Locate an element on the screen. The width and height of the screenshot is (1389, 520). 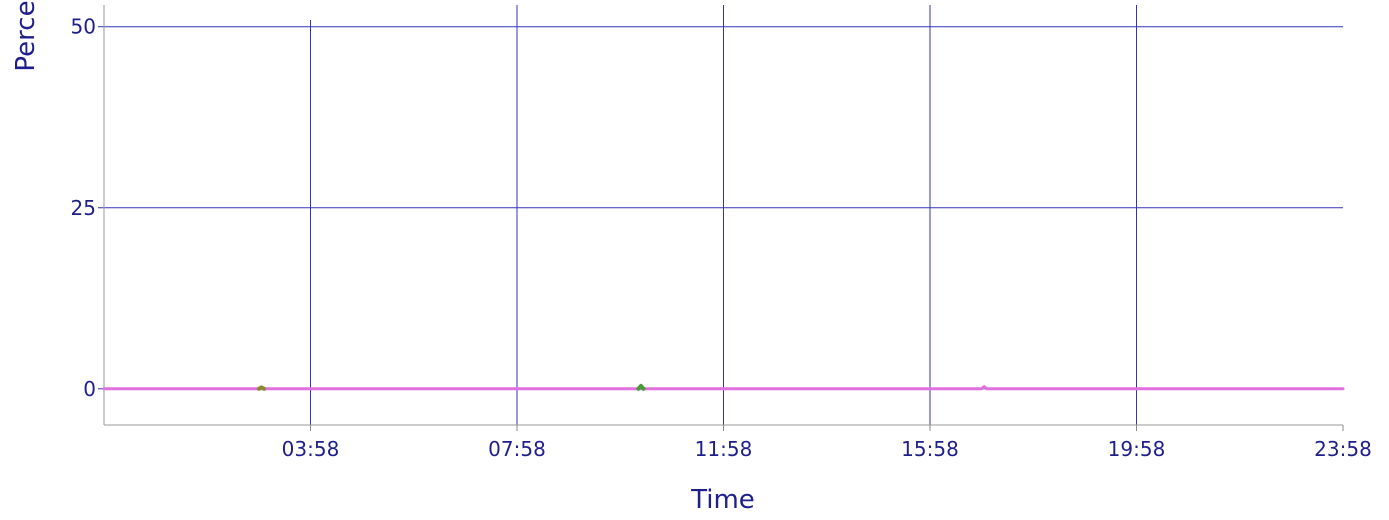
x-tick-label: 11:58 is located at coordinates (724, 449).